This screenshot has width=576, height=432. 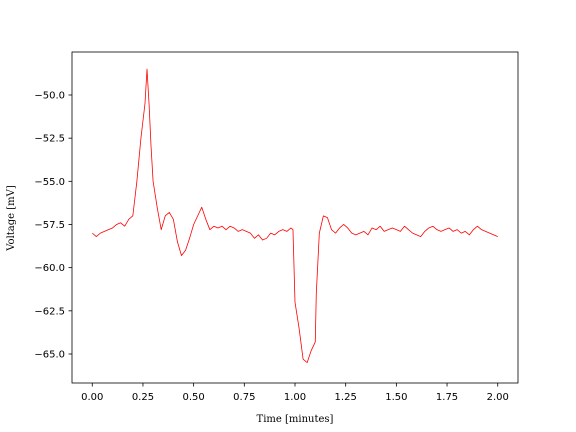 I want to click on x-axis-label: Time [minutes], so click(x=295, y=419).